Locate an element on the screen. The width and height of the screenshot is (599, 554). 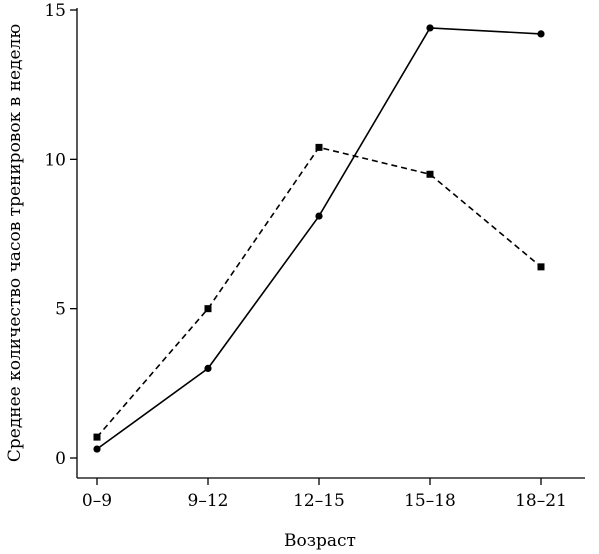
y-tick-label: 5 is located at coordinates (60, 310).